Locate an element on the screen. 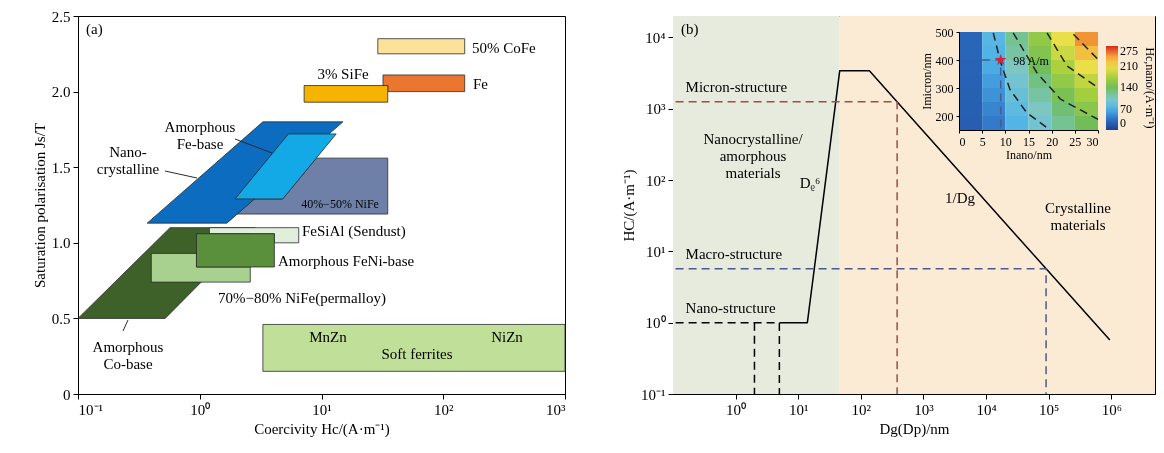 The image size is (1164, 453). series-label: 70%−80% NiFe(permalloy) is located at coordinates (302, 298).